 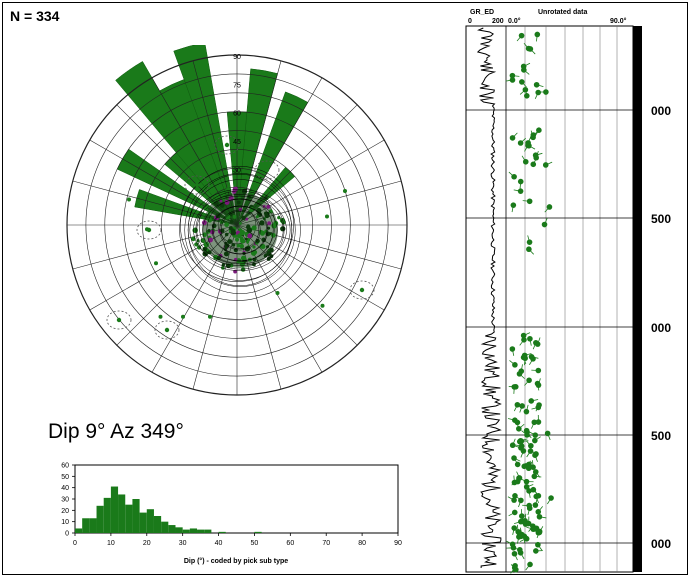 I want to click on dip-track-title: Unrotated data, so click(x=563, y=12).